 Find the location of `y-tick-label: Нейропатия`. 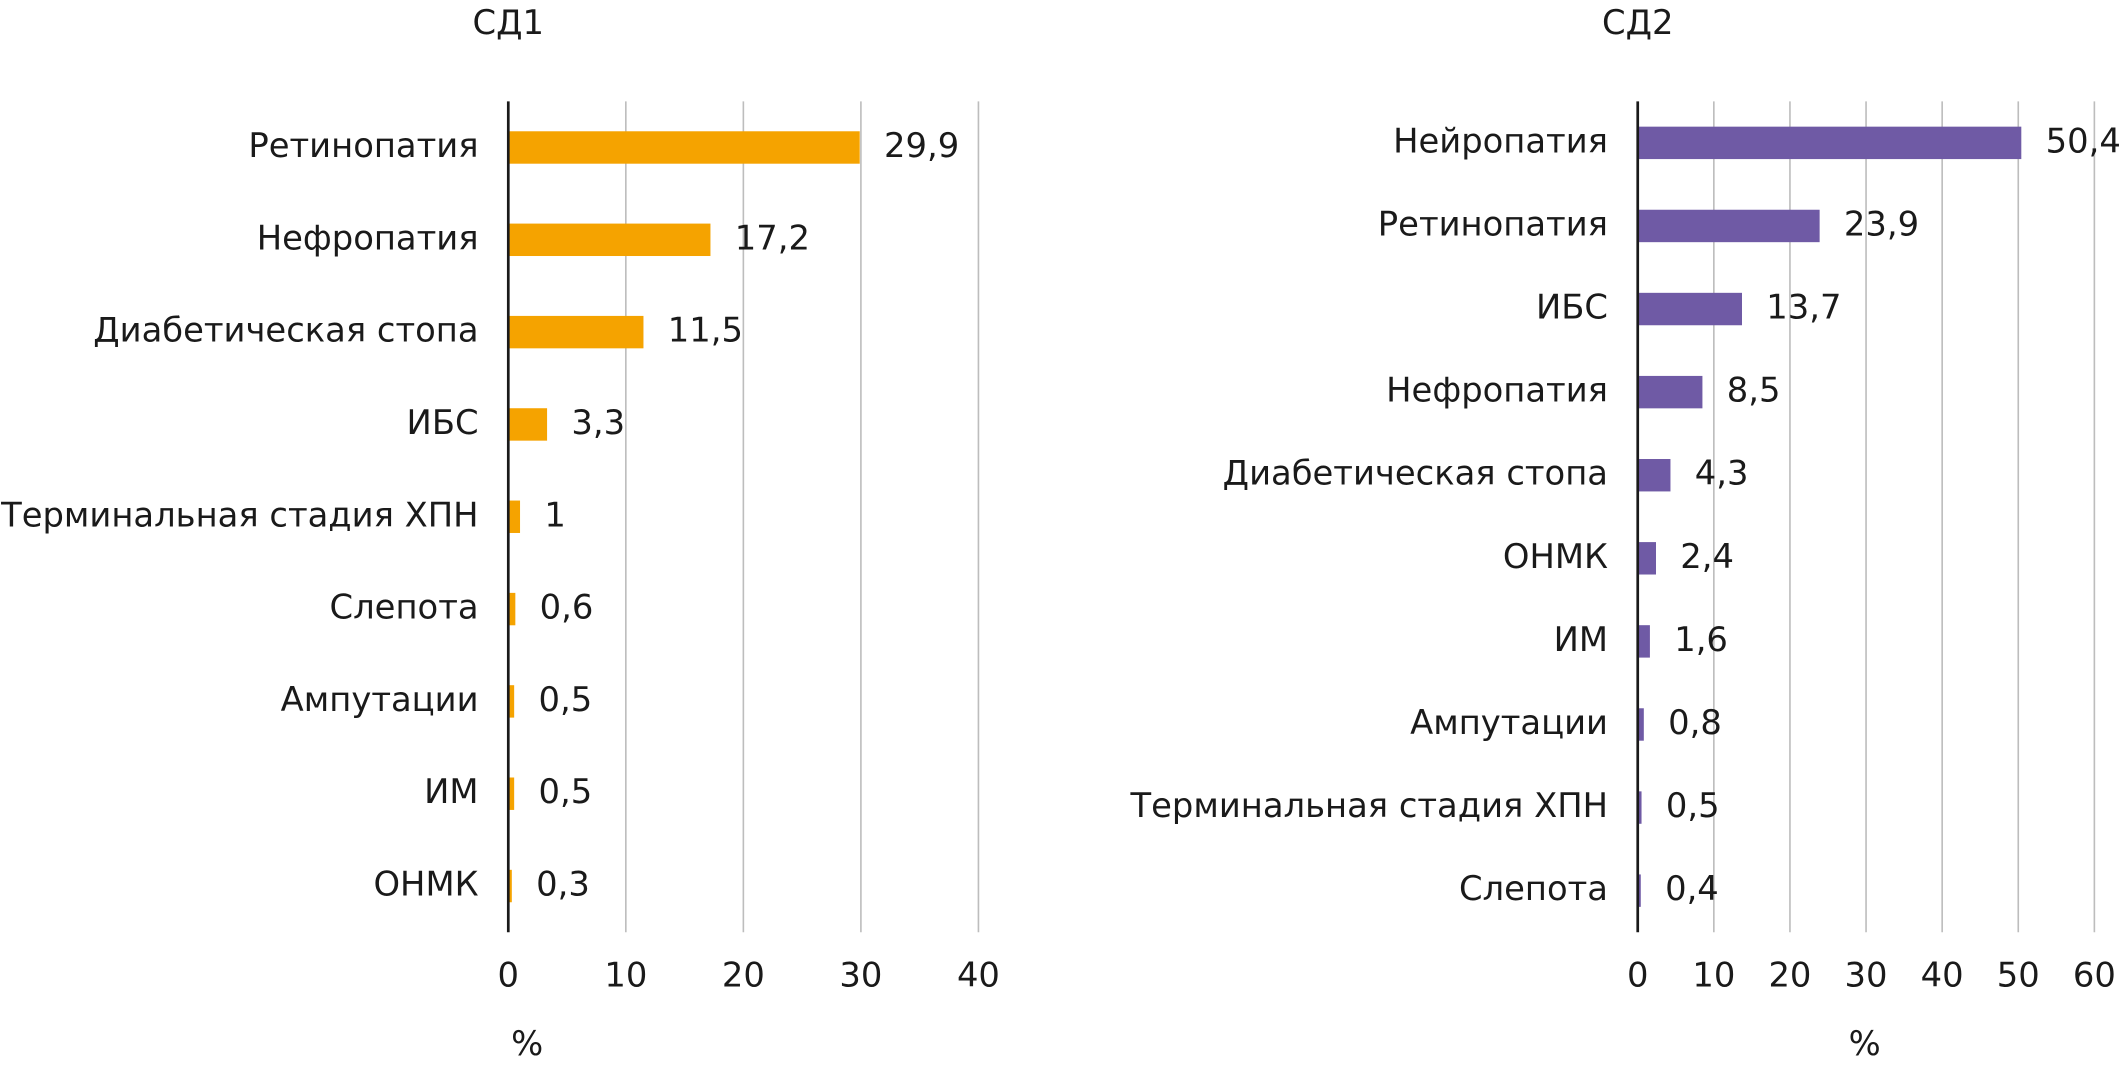

y-tick-label: Нейропатия is located at coordinates (1500, 140).